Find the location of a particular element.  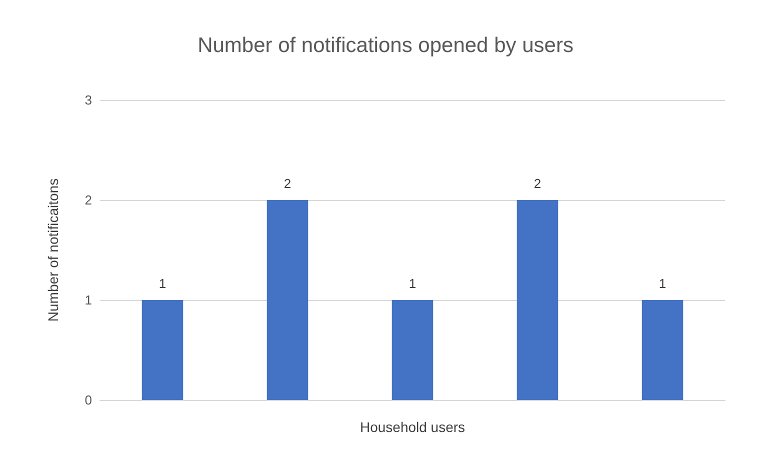

y-tick-label: 3 is located at coordinates (88, 100).